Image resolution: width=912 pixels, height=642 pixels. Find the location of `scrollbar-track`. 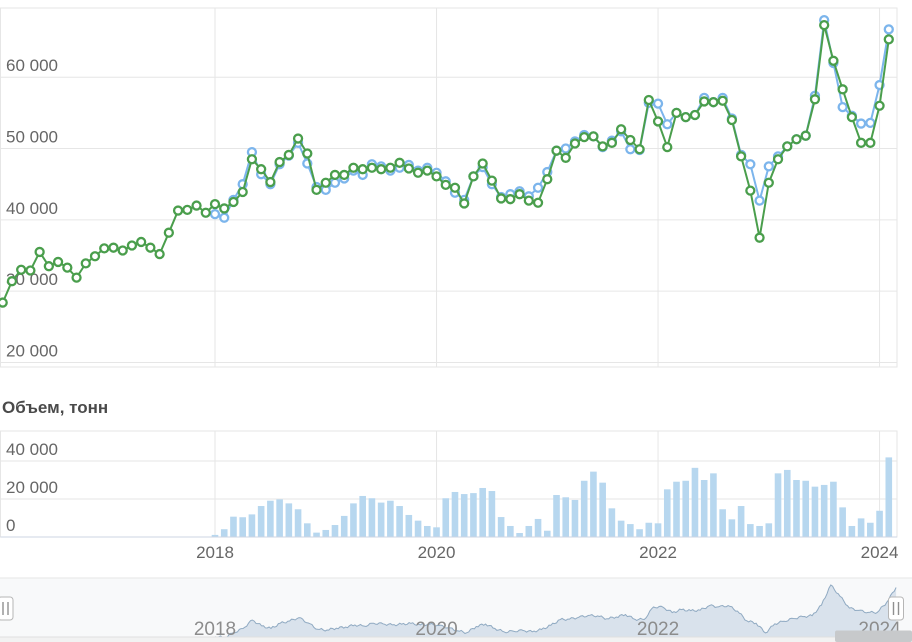

scrollbar-track is located at coordinates (456, 639).